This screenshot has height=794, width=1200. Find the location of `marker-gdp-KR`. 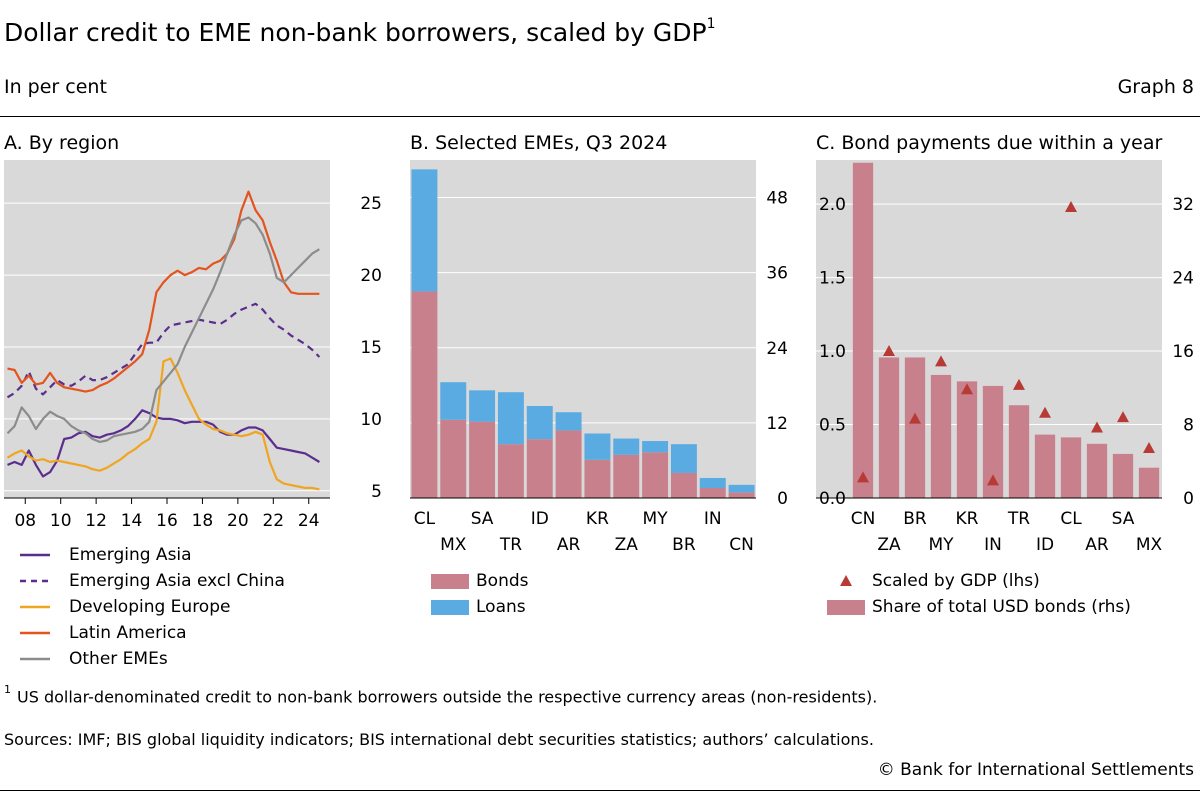

marker-gdp-KR is located at coordinates (967, 389).